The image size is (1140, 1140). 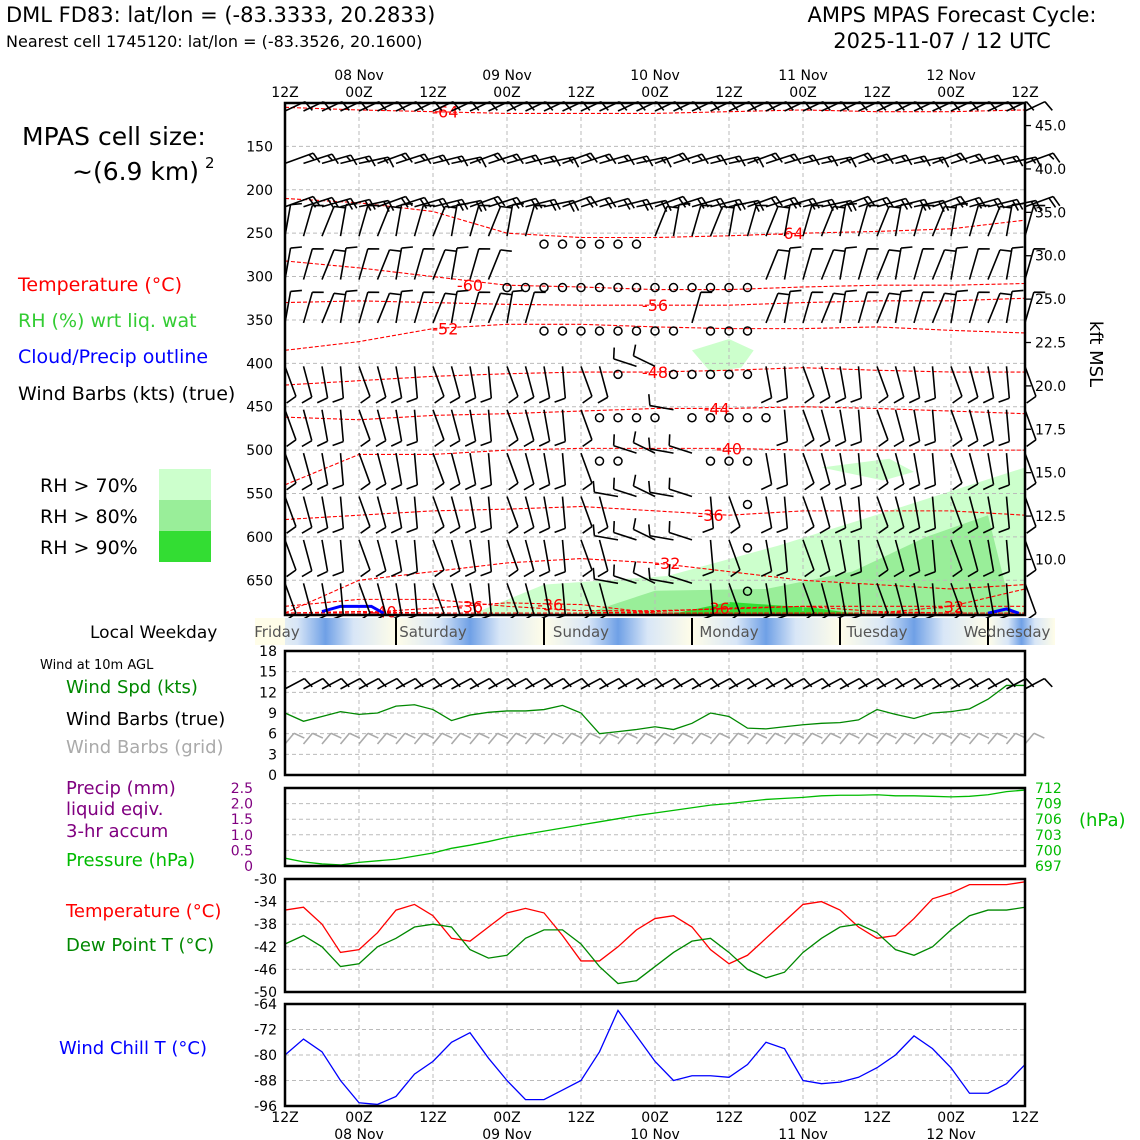 I want to click on top-date-label: 08 Nov, so click(x=359, y=76).